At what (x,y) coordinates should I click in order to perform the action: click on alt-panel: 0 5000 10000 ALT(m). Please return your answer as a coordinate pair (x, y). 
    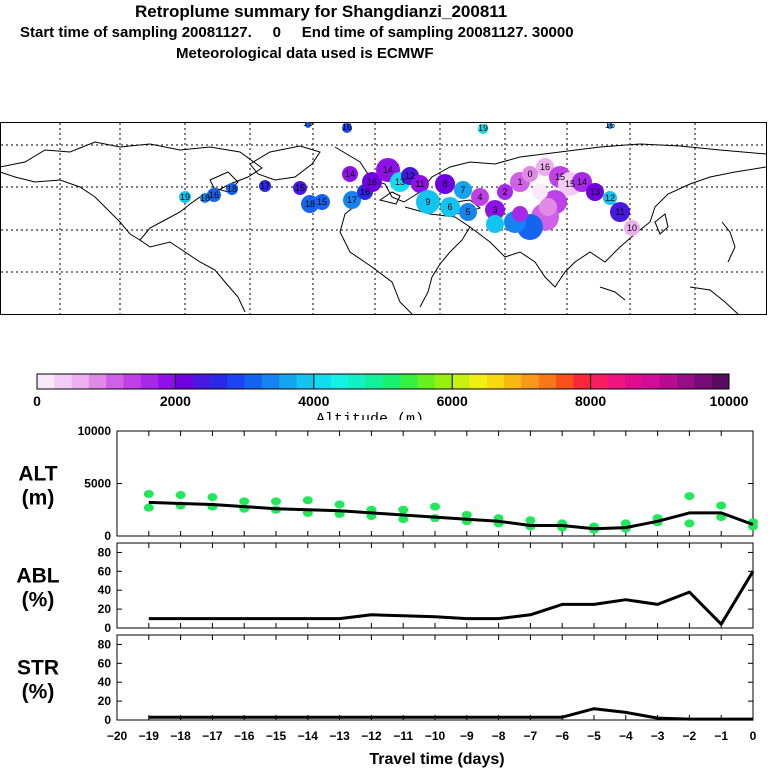
    Looking at the image, I should click on (388, 483).